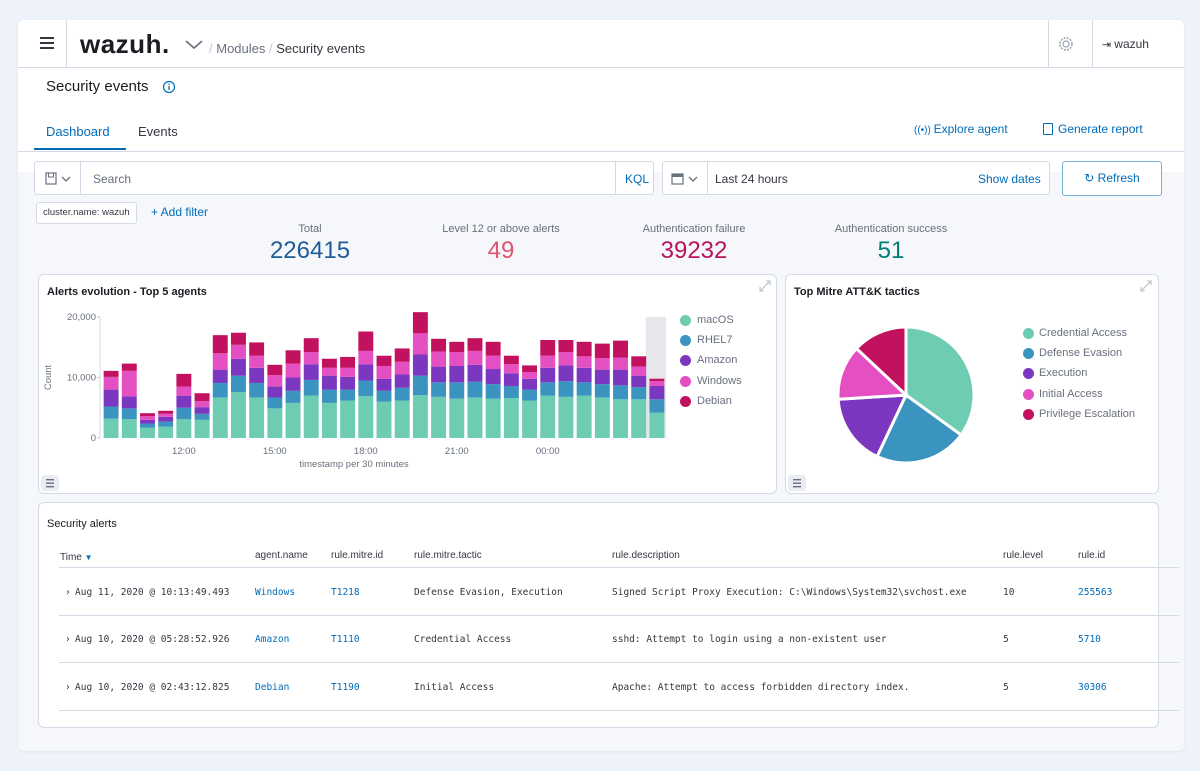 Image resolution: width=1200 pixels, height=771 pixels. What do you see at coordinates (76, 557) in the screenshot?
I see `column-time: Time ▼` at bounding box center [76, 557].